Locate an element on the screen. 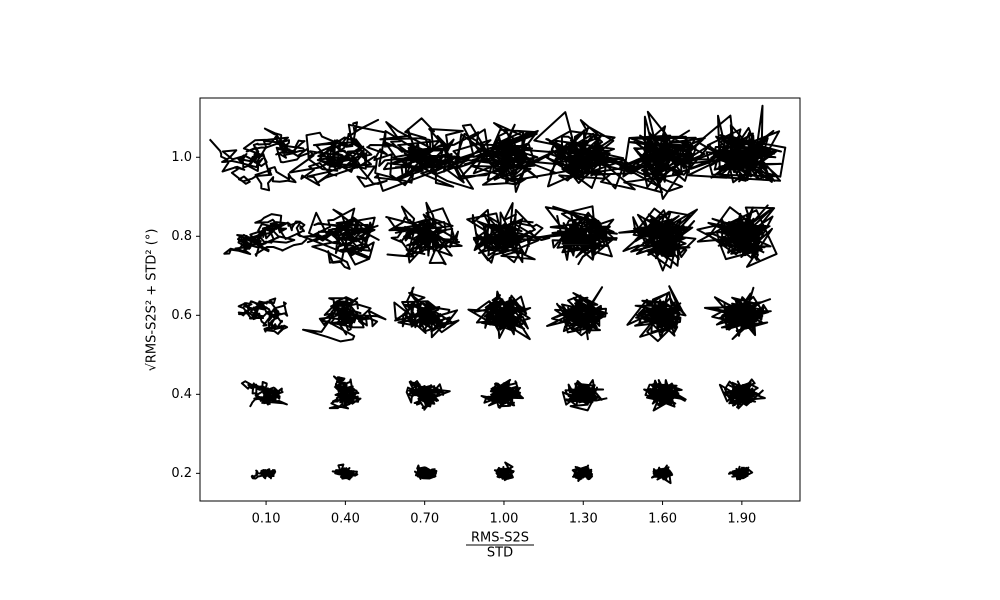 This screenshot has width=1000, height=600. y-tick-label: 0.2 is located at coordinates (181, 473).